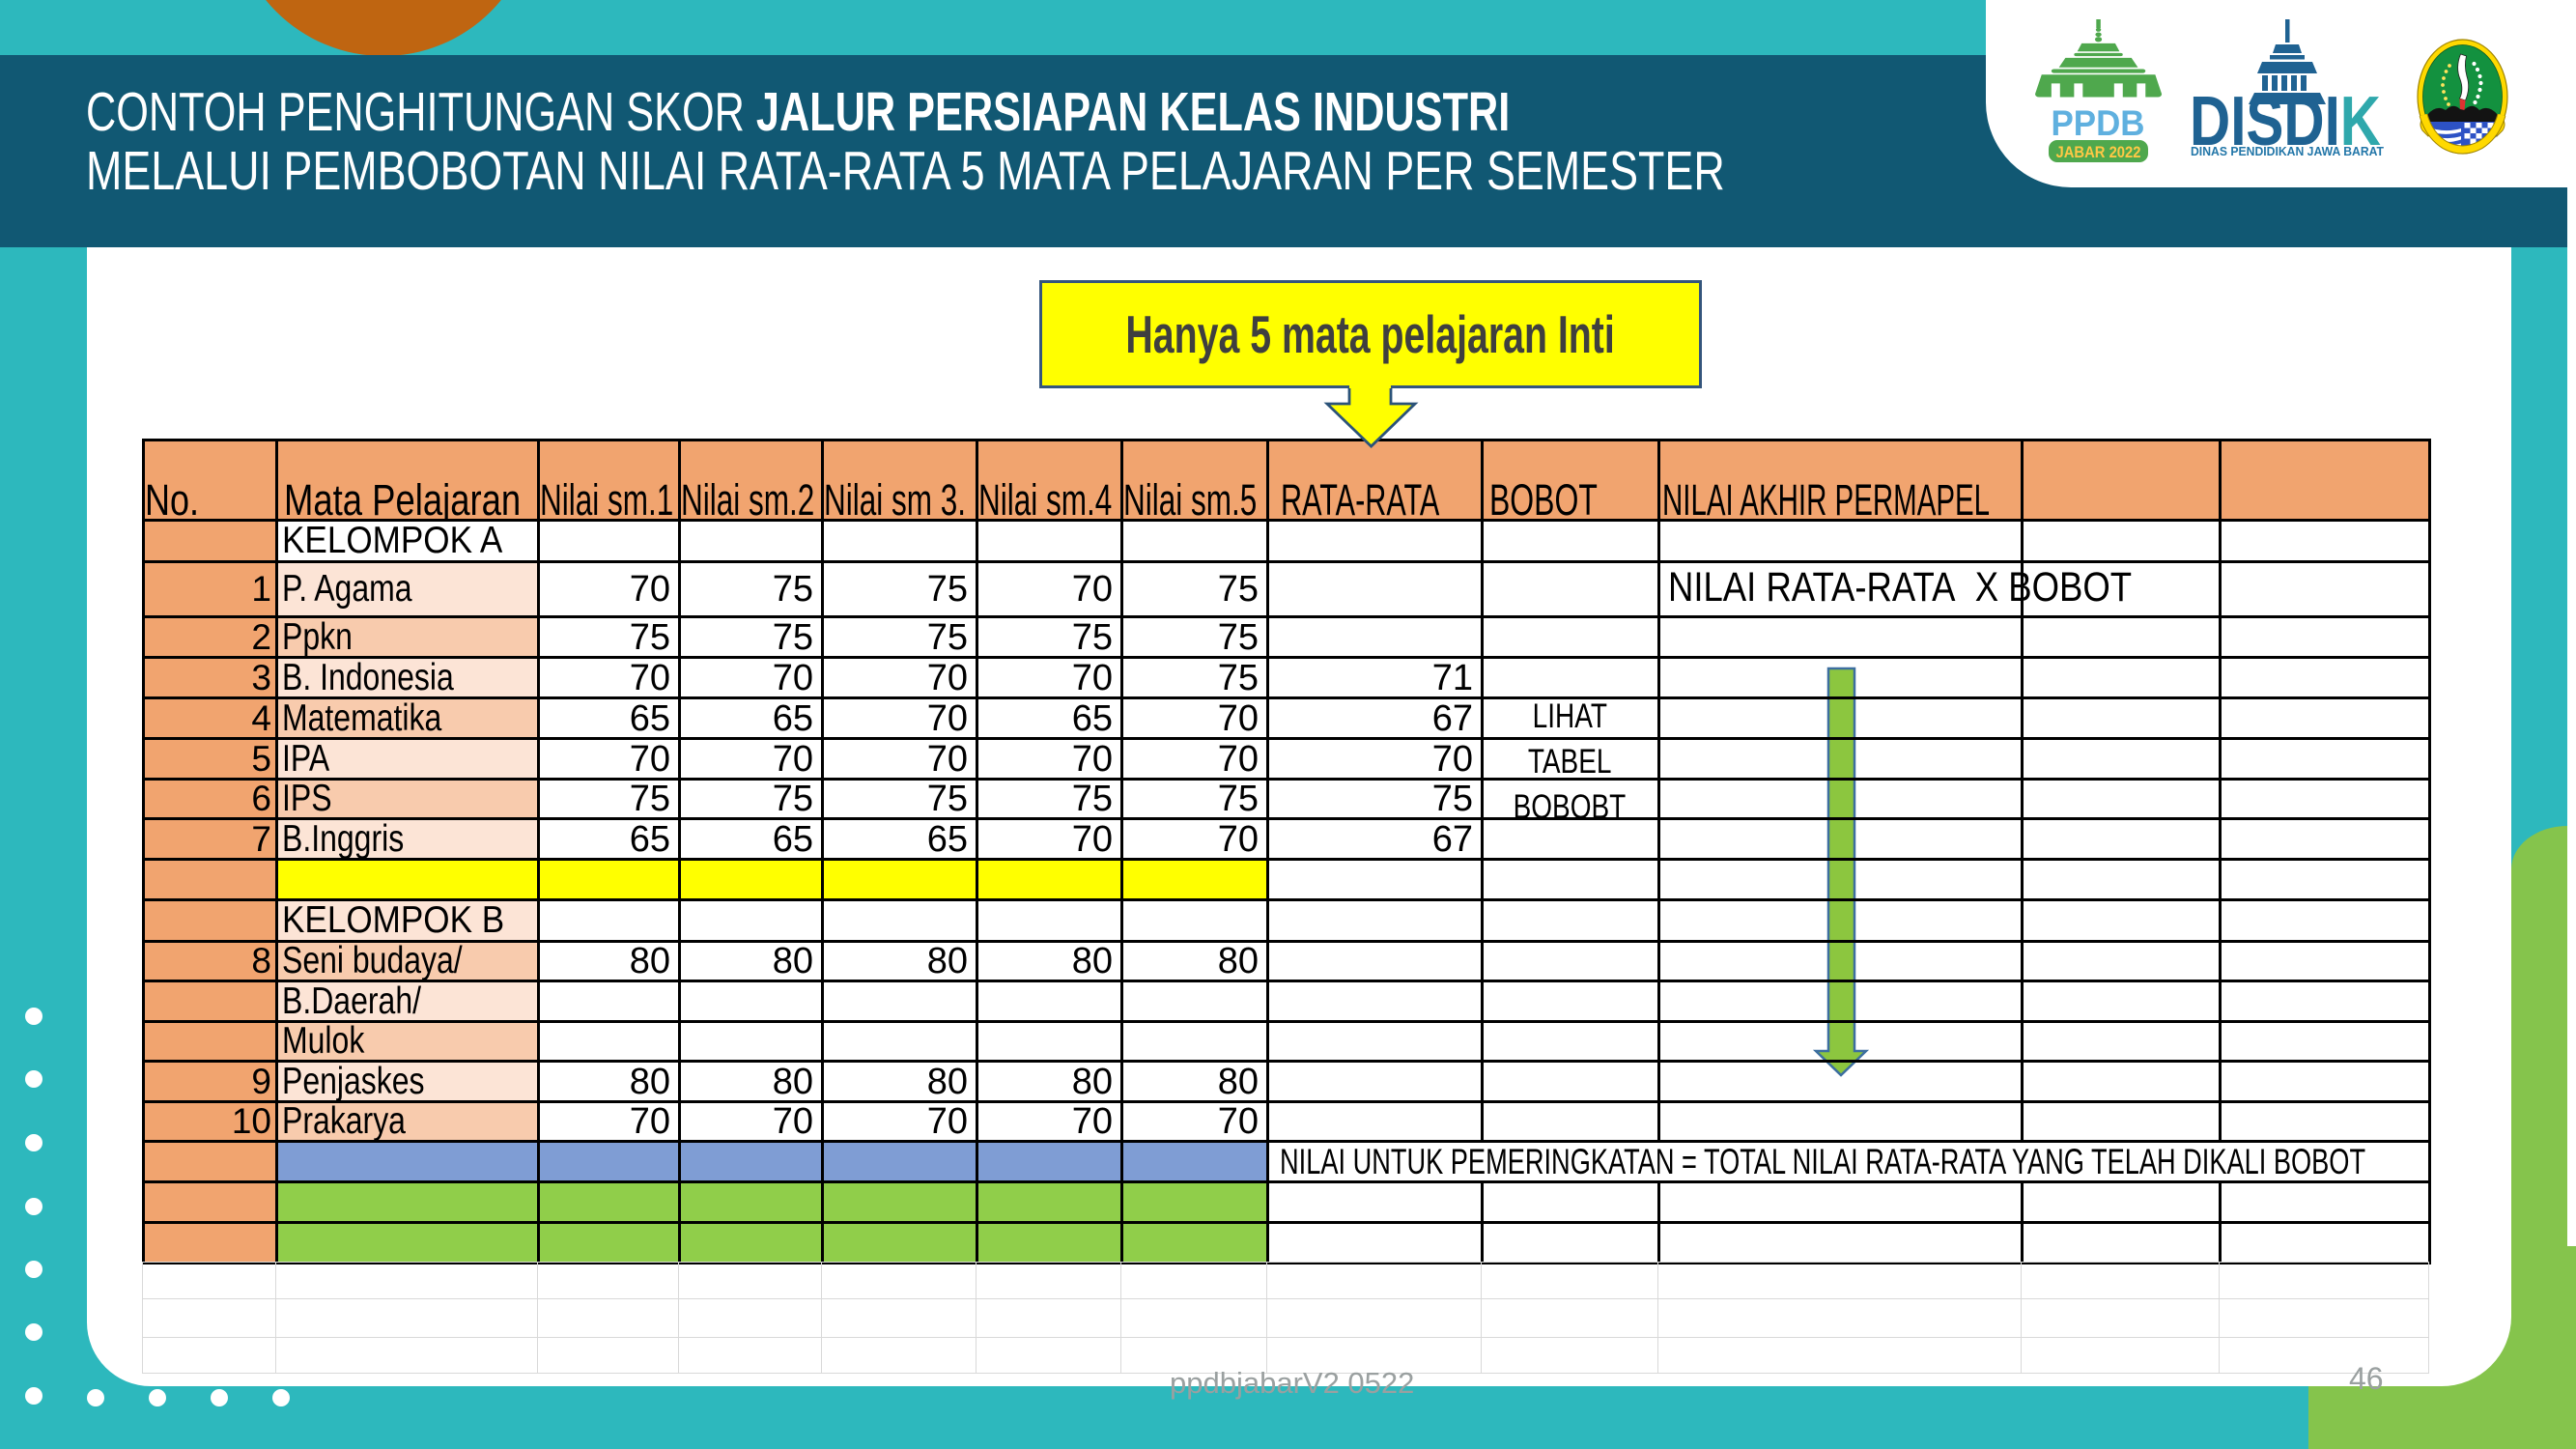 The height and width of the screenshot is (1449, 2576). I want to click on svg-text: PPDB, so click(2098, 123).